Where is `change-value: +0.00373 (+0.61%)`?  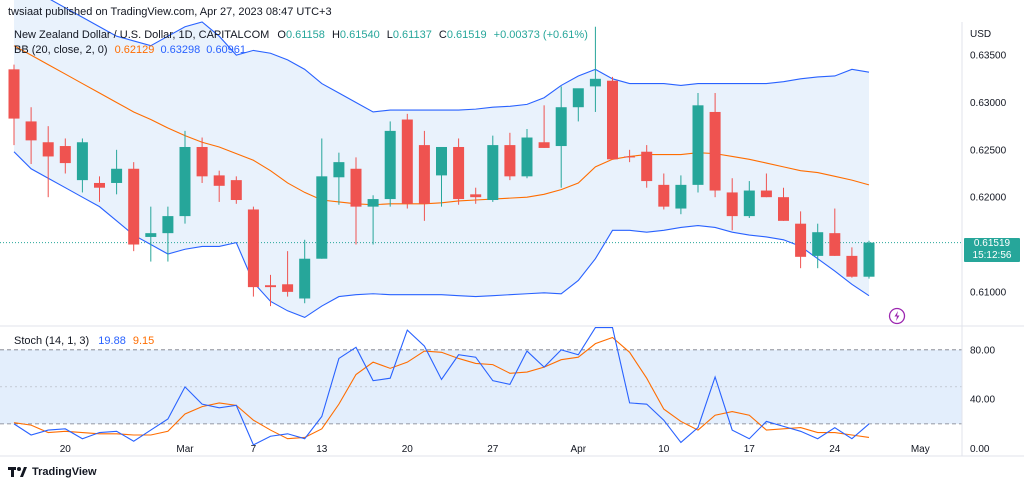
change-value: +0.00373 (+0.61%) is located at coordinates (540, 35).